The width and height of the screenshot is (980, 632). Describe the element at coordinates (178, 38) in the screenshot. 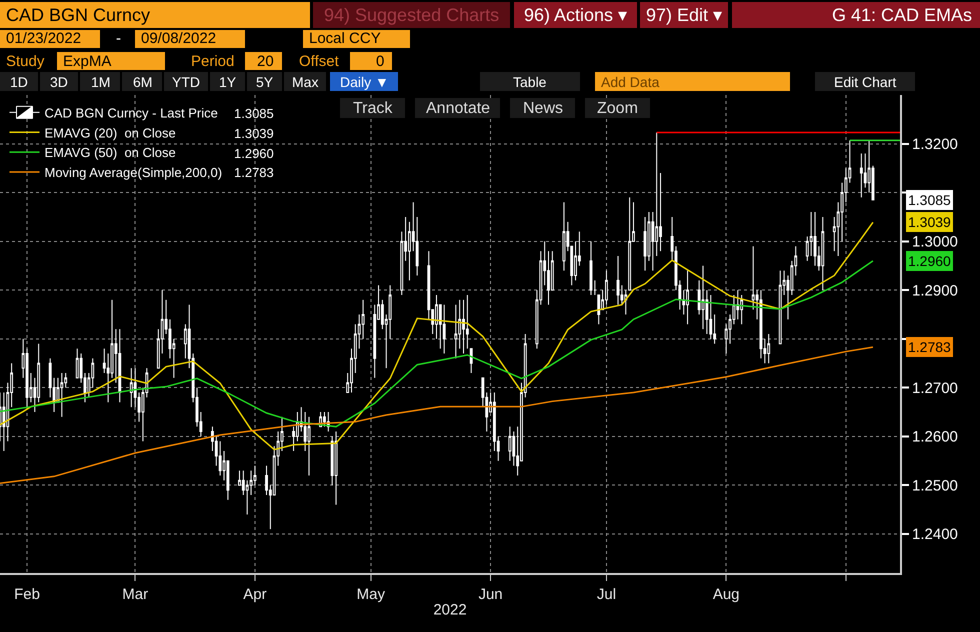

I see `text: 09/08/2022` at that location.